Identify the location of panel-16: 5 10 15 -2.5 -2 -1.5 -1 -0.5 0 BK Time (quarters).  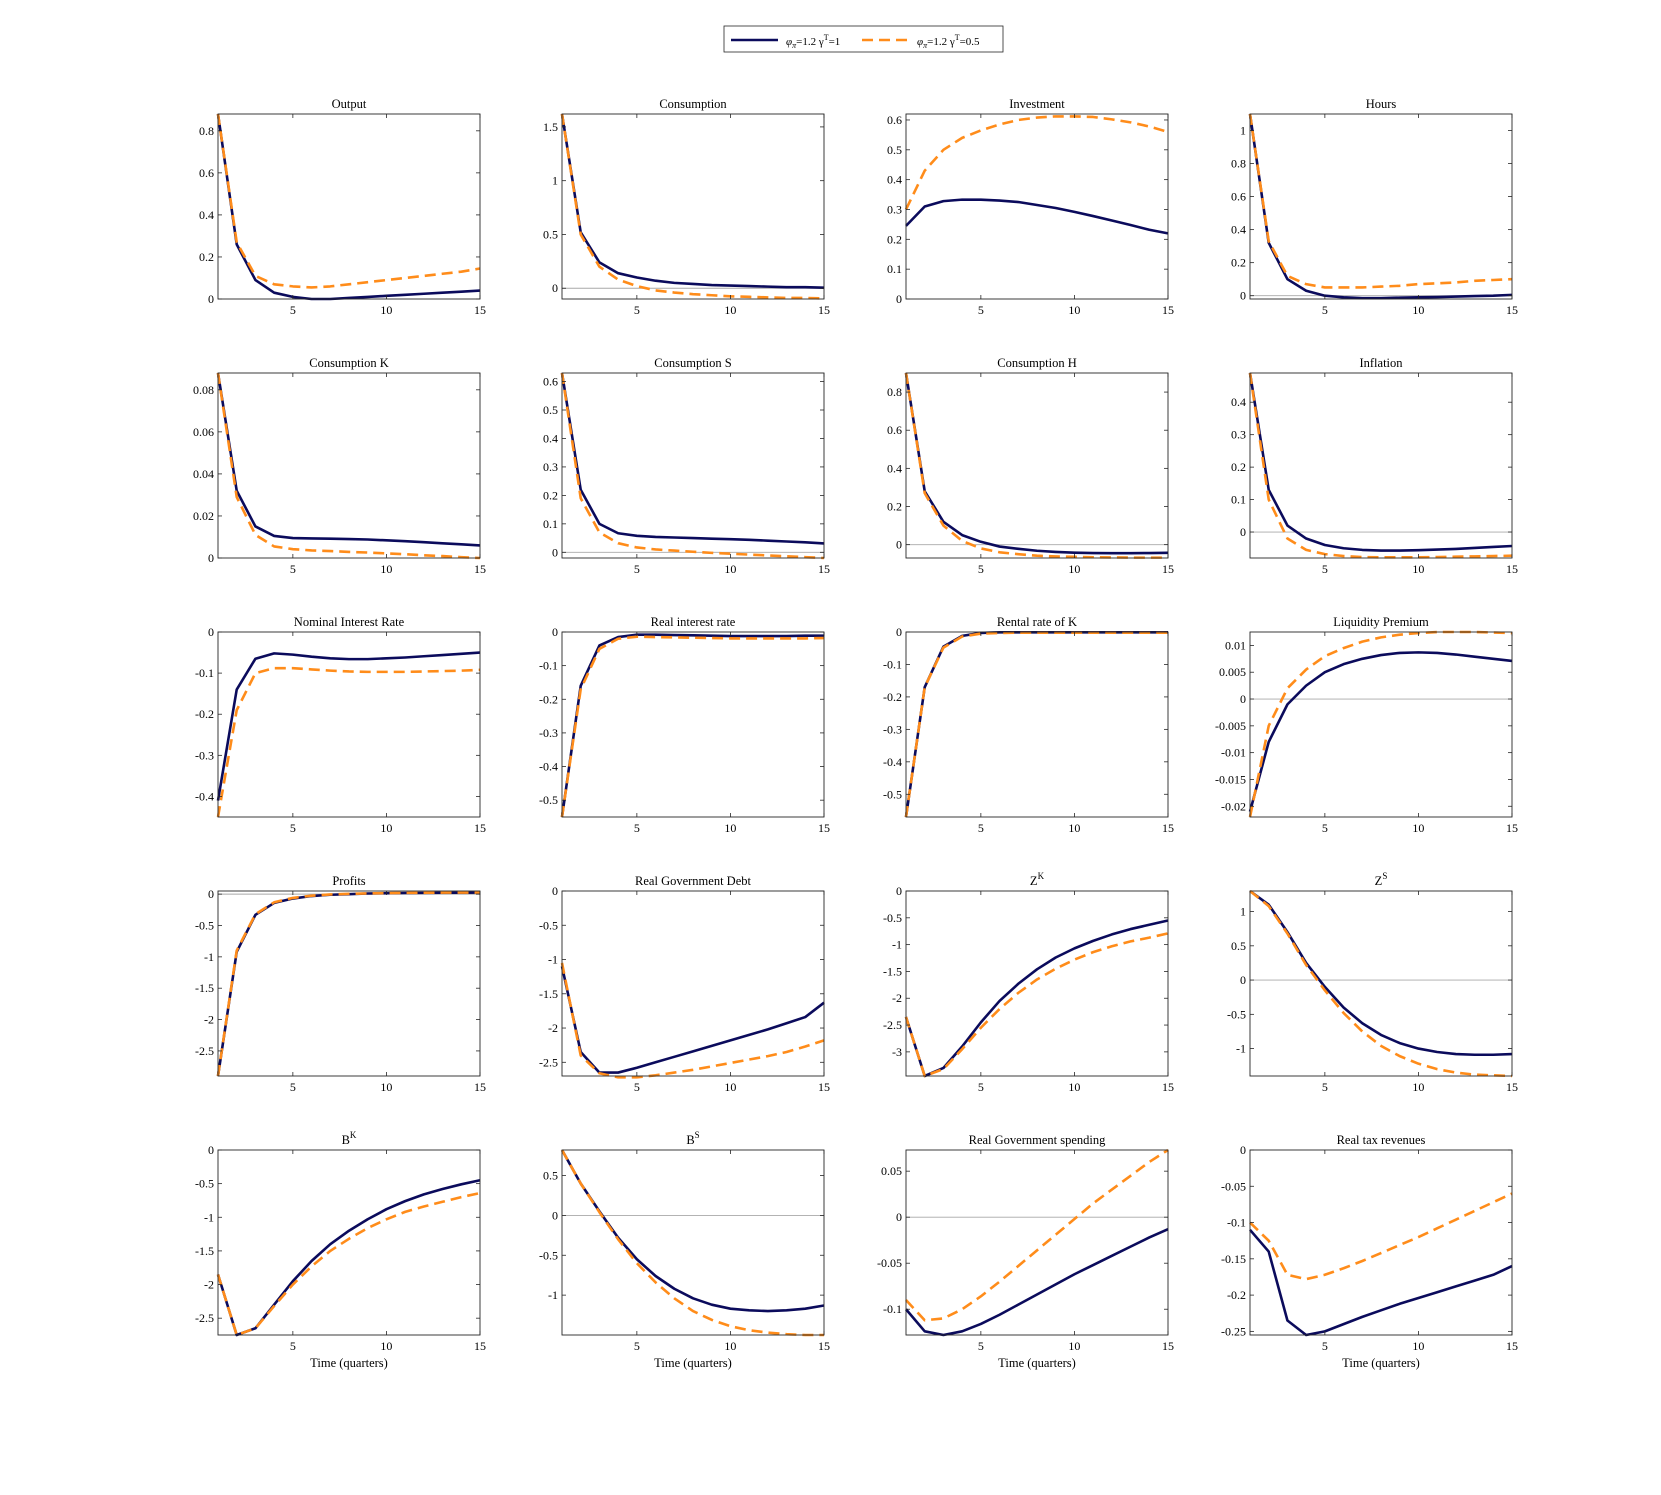
(340, 1250).